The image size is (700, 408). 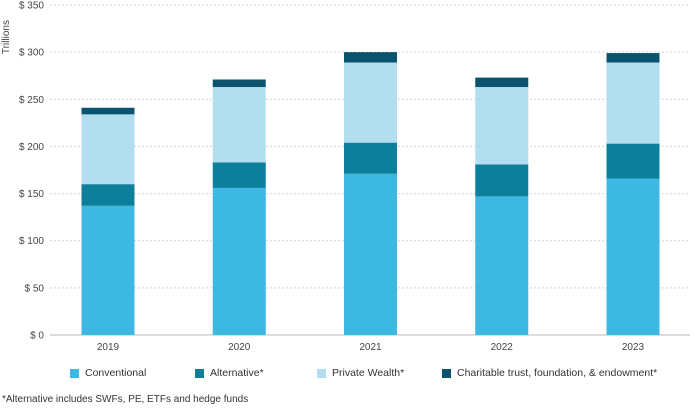 What do you see at coordinates (31, 147) in the screenshot?
I see `y-tick-label: $ 200` at bounding box center [31, 147].